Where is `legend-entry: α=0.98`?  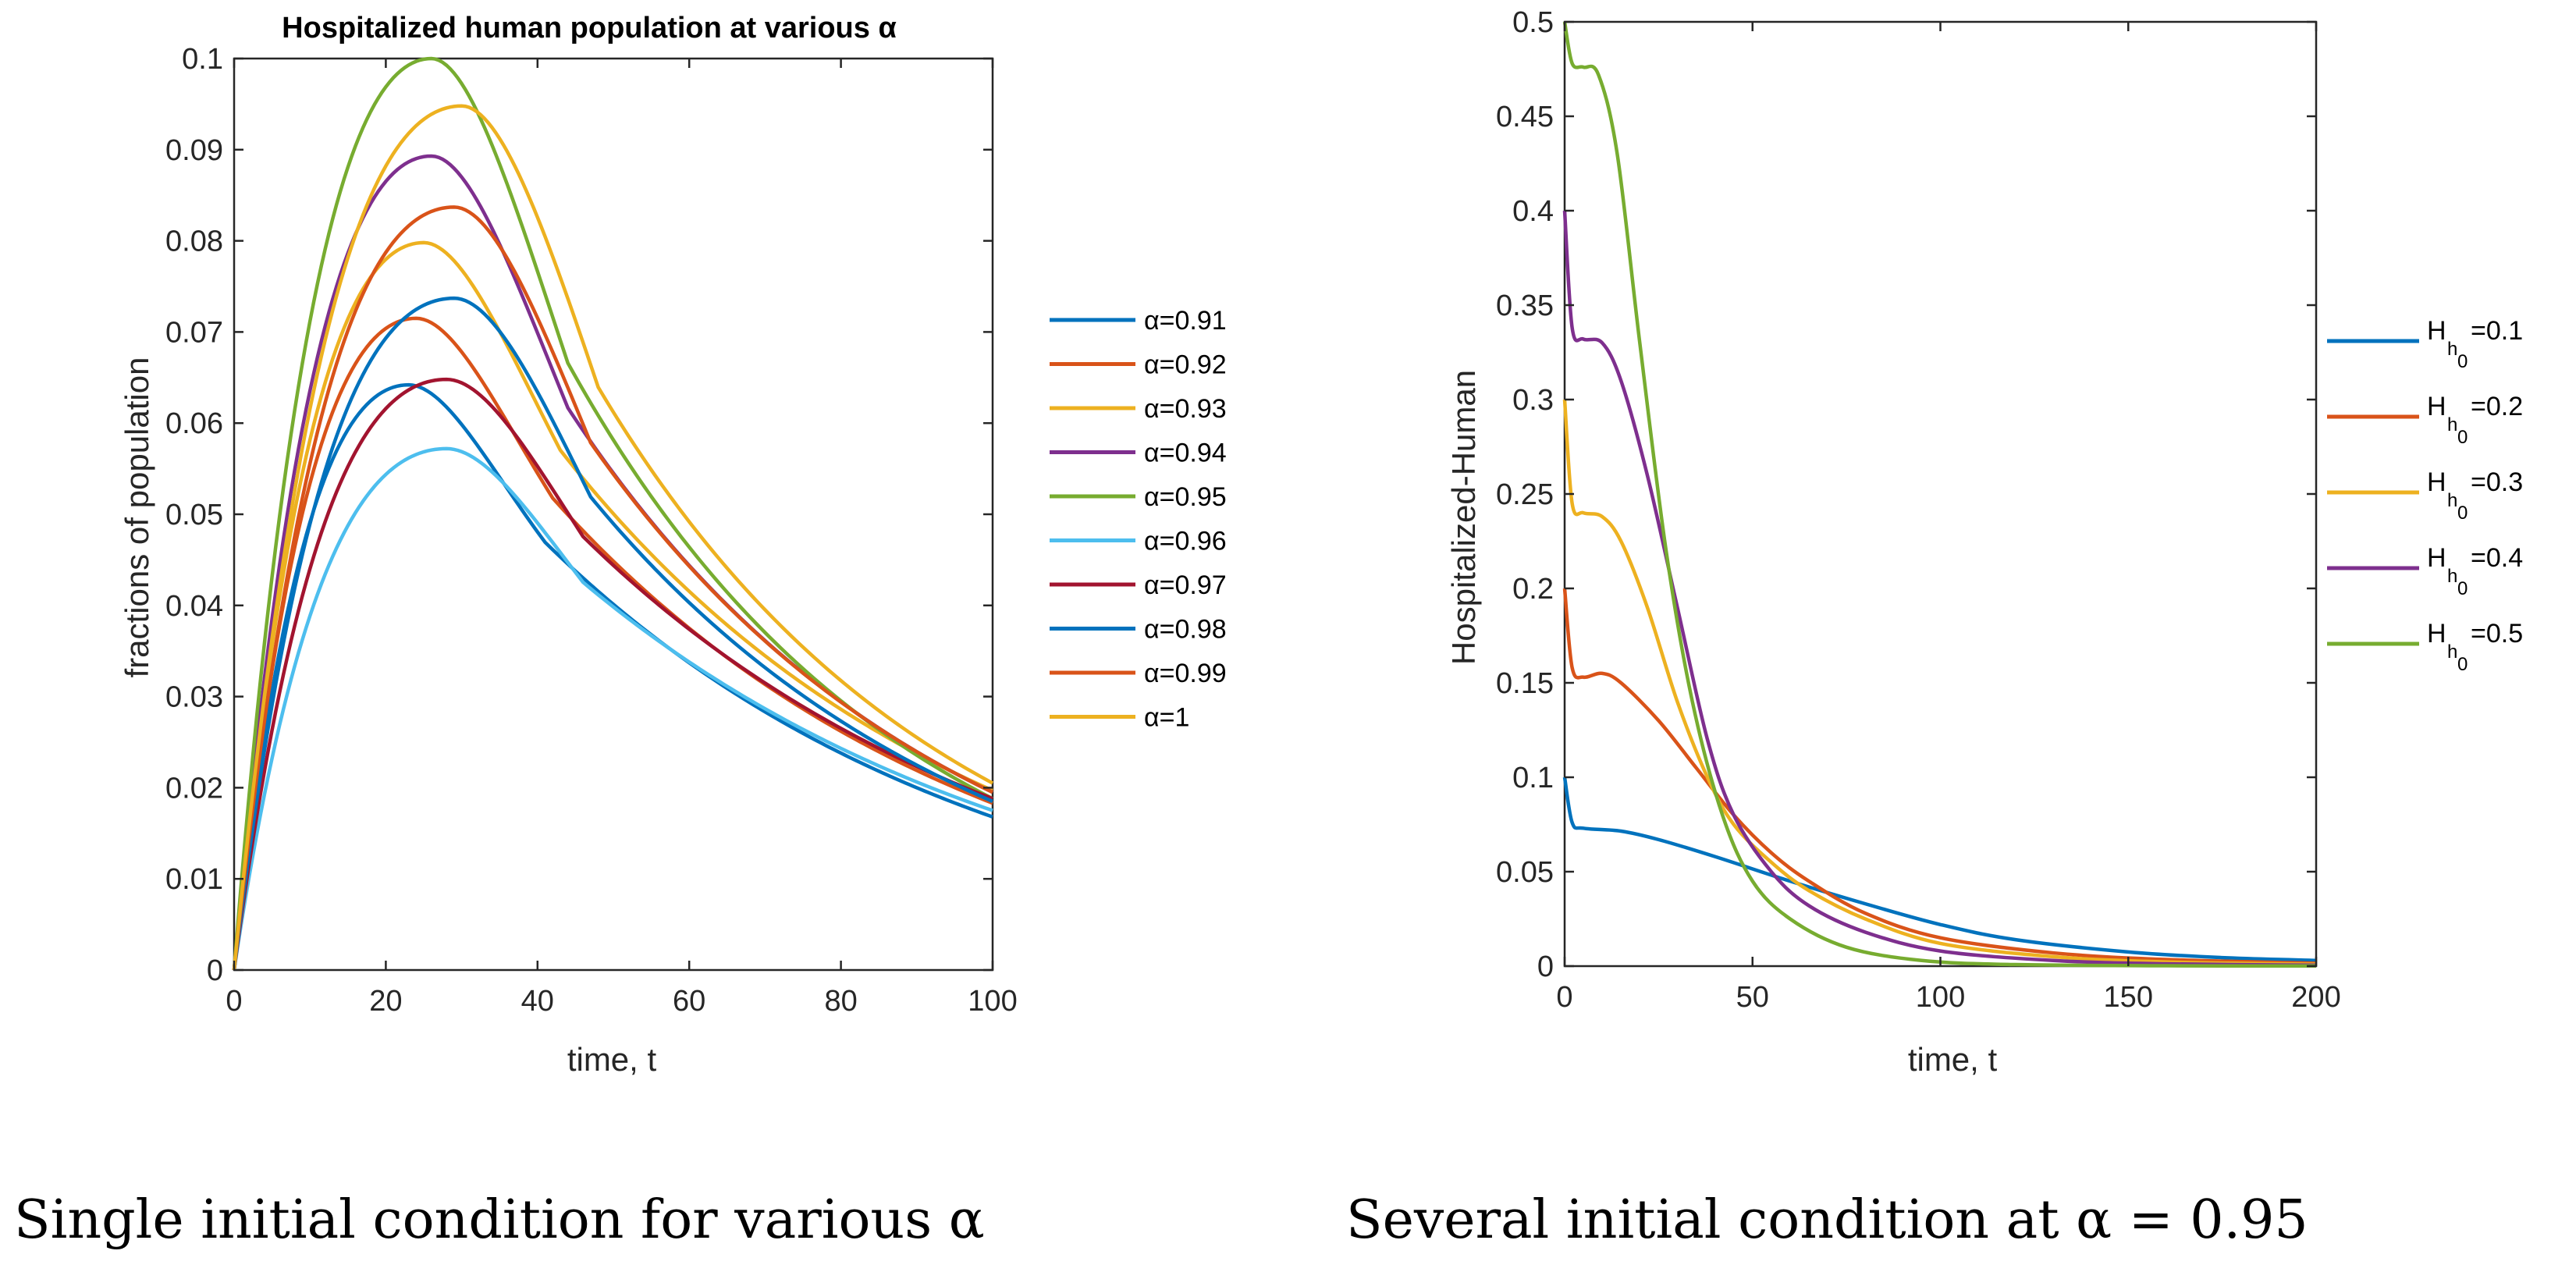
legend-entry: α=0.98 is located at coordinates (1185, 630).